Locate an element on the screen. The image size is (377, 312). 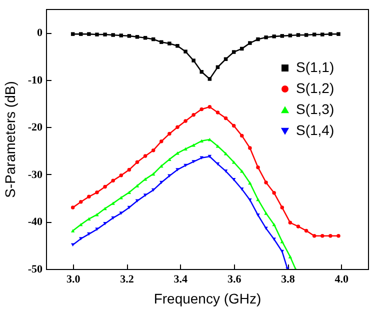
x-tick-label: 3.6 is located at coordinates (234, 280).